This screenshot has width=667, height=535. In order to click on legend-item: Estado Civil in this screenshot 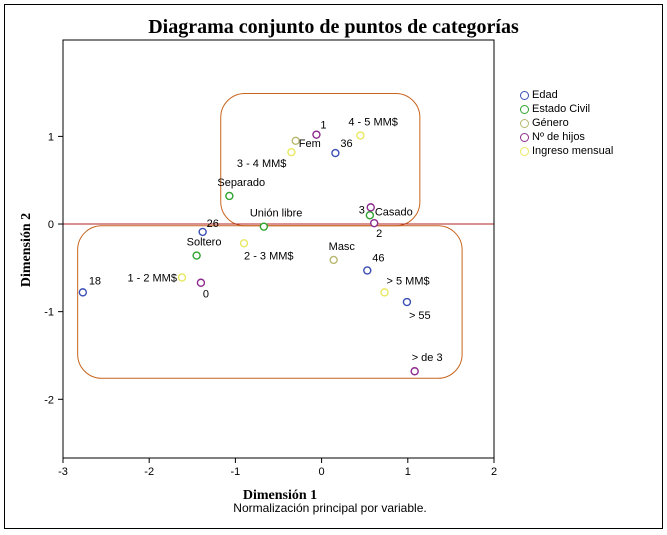, I will do `click(566, 109)`.